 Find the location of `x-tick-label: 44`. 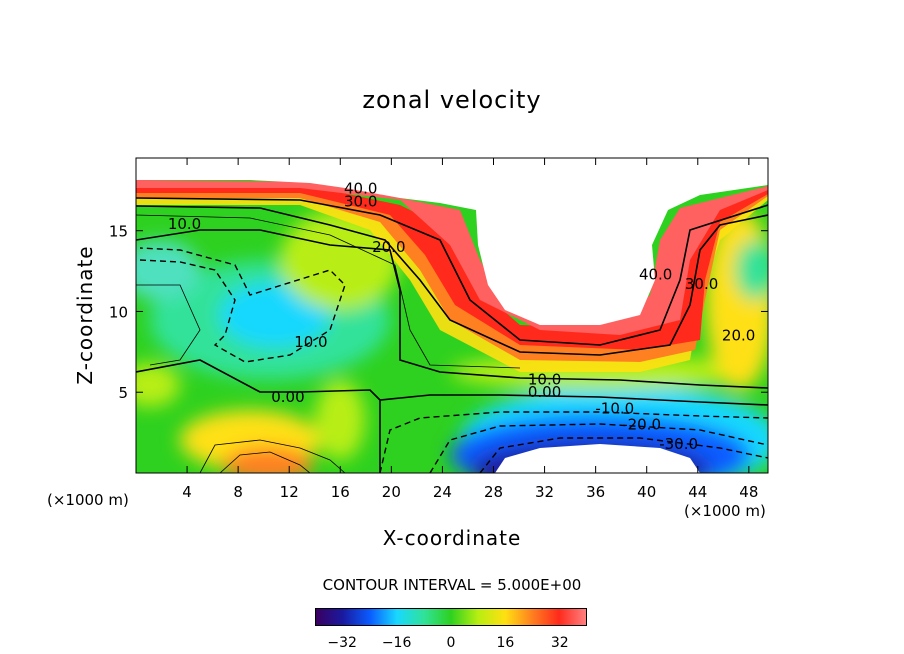

x-tick-label: 44 is located at coordinates (697, 492).